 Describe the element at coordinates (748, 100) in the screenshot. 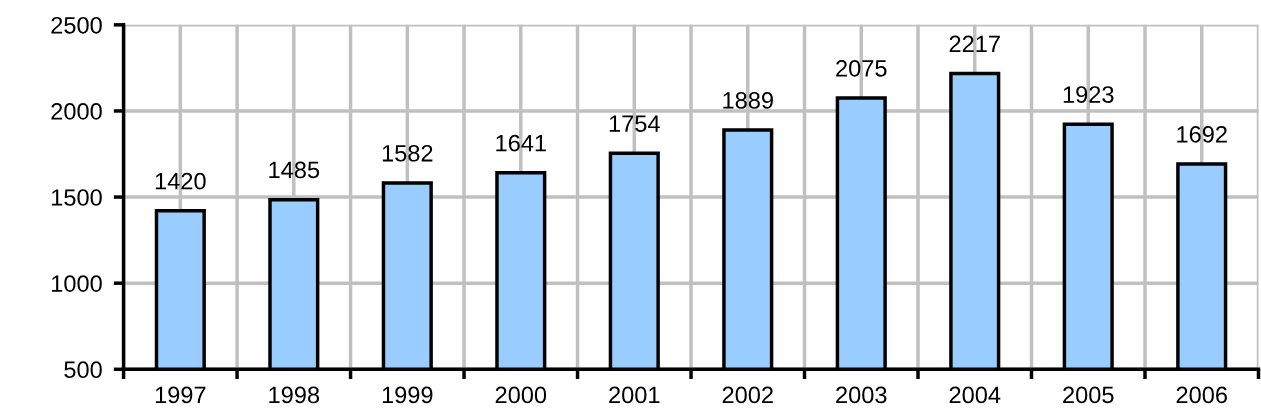

I see `data-label: 1889` at that location.